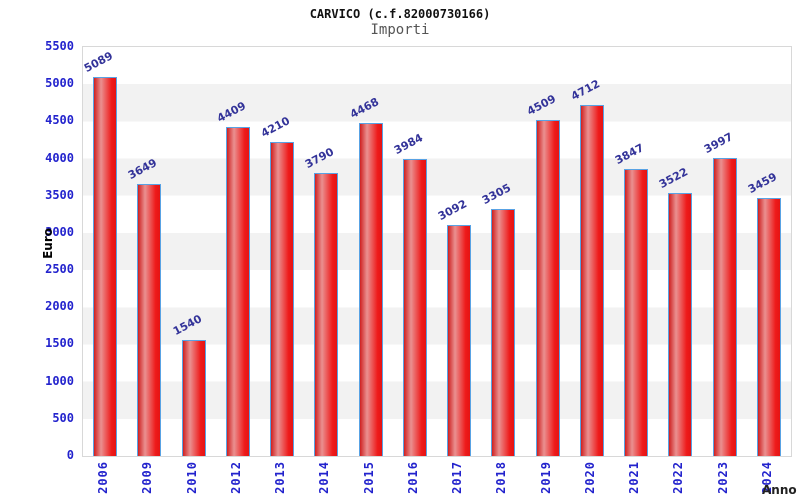 This screenshot has width=800, height=500. What do you see at coordinates (149, 320) in the screenshot?
I see `bar-2009` at bounding box center [149, 320].